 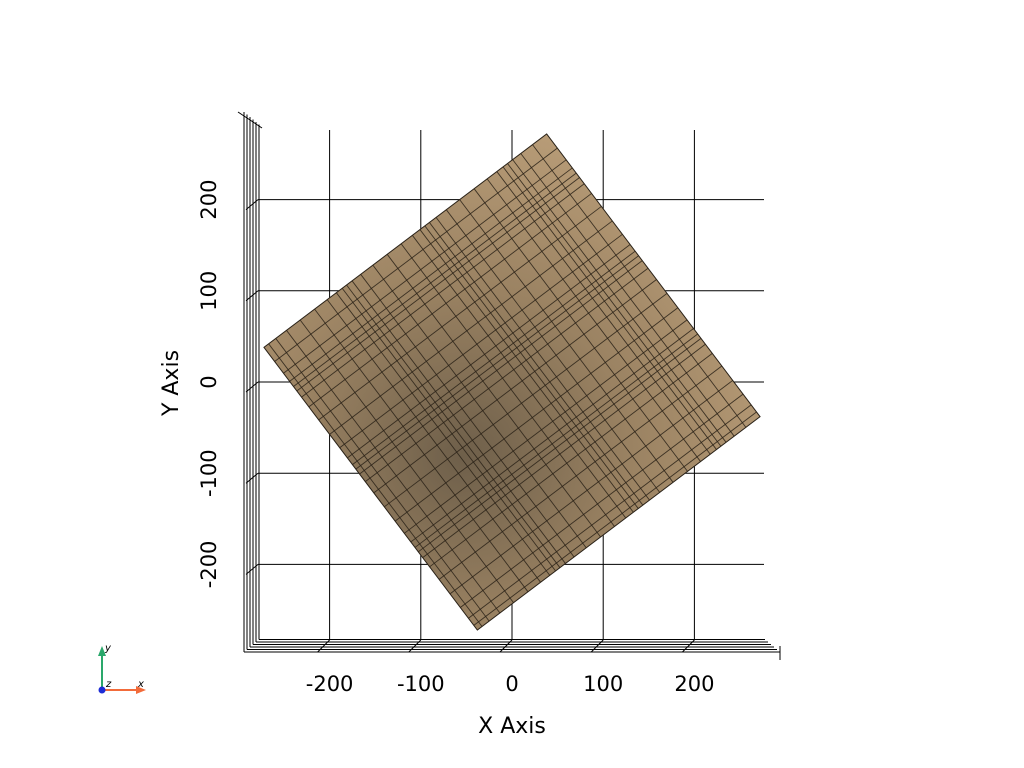 I want to click on y-tick-label: 0, so click(x=209, y=381).